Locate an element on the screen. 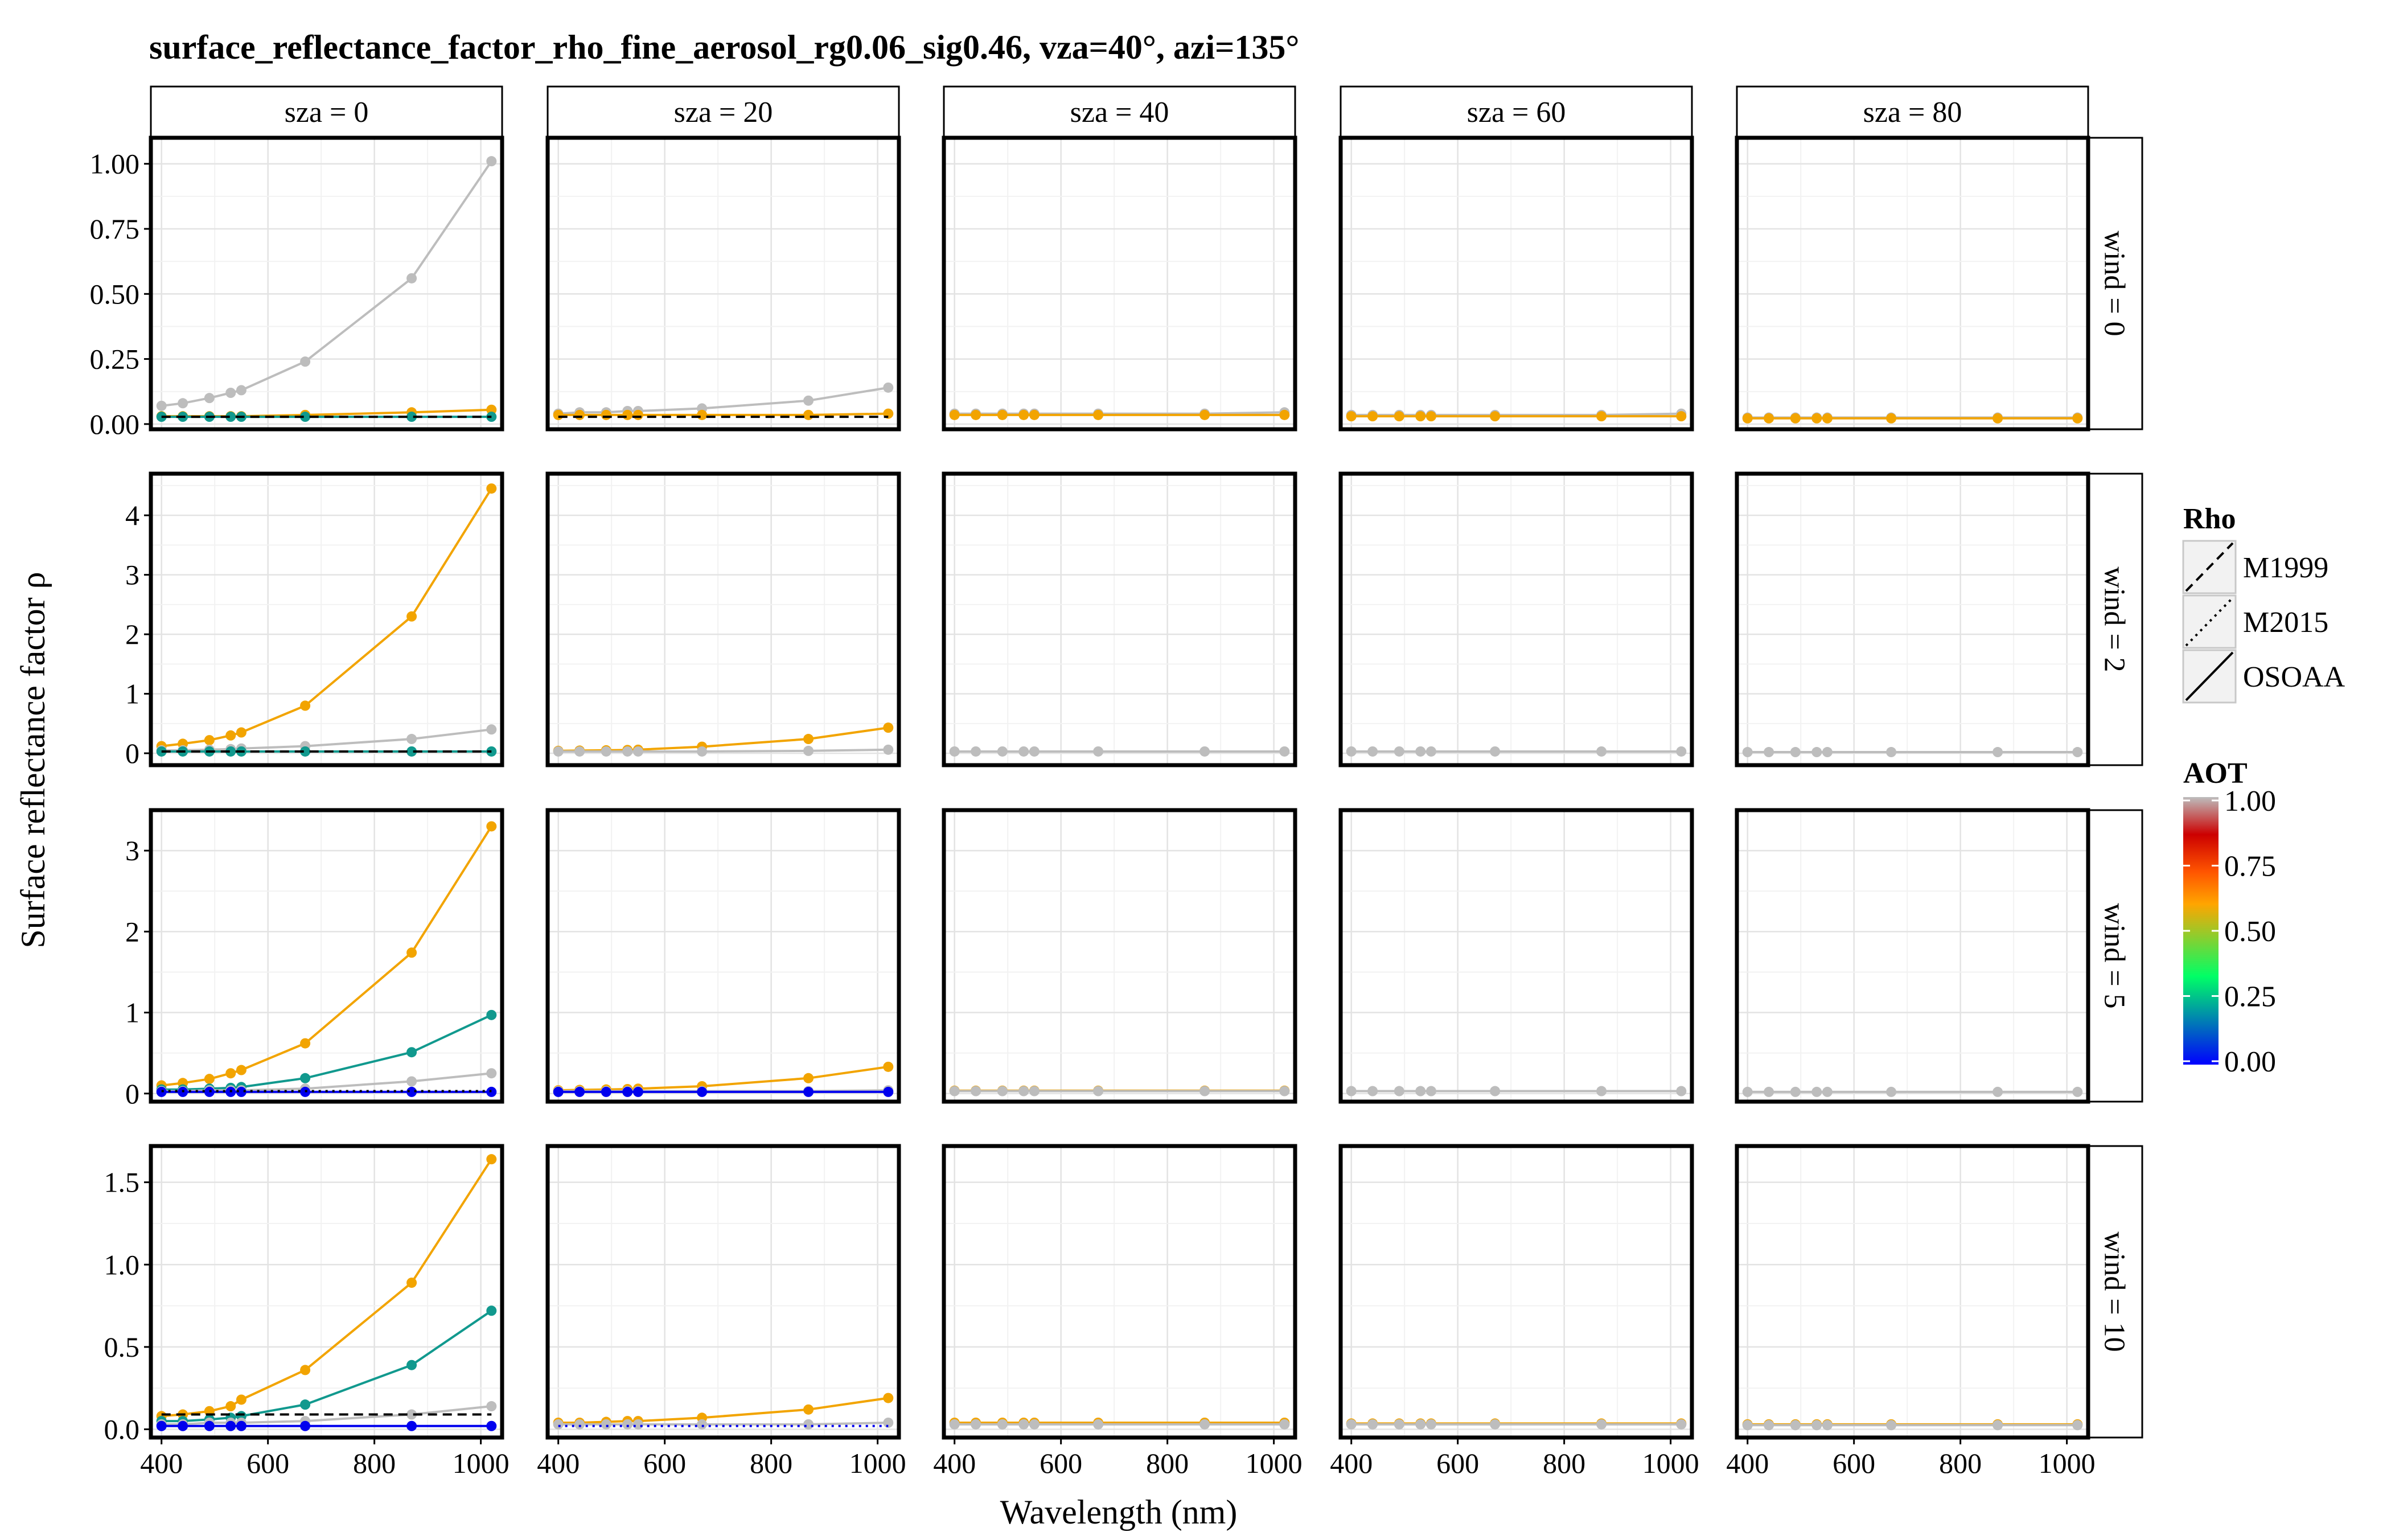 Image resolution: width=2391 pixels, height=1540 pixels. column-strip-label: sza = 0 is located at coordinates (327, 112).